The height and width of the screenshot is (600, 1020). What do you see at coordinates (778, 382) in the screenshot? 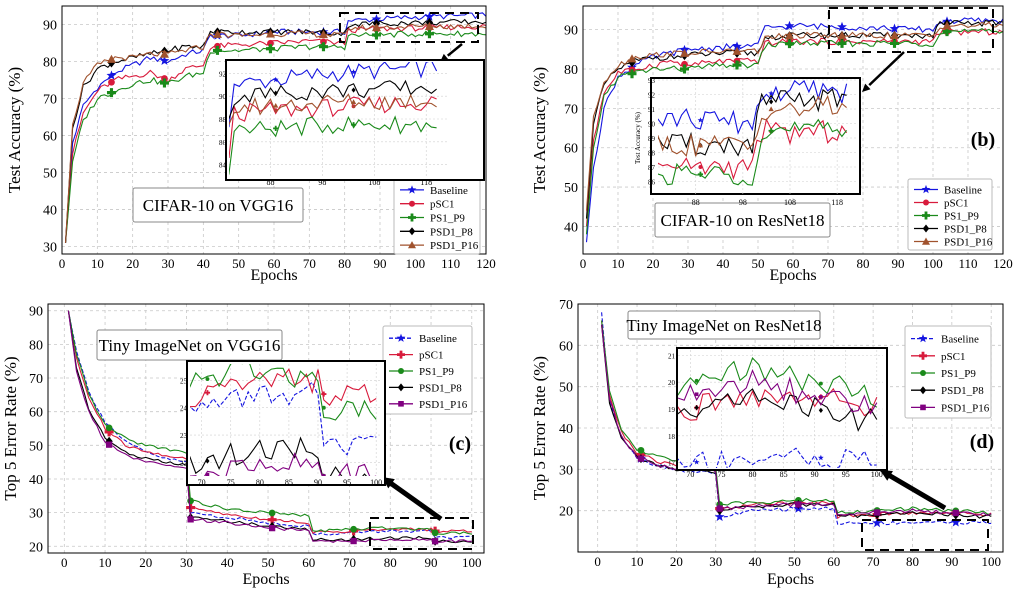
I see `inset-series-line-ps1_p9` at bounding box center [778, 382].